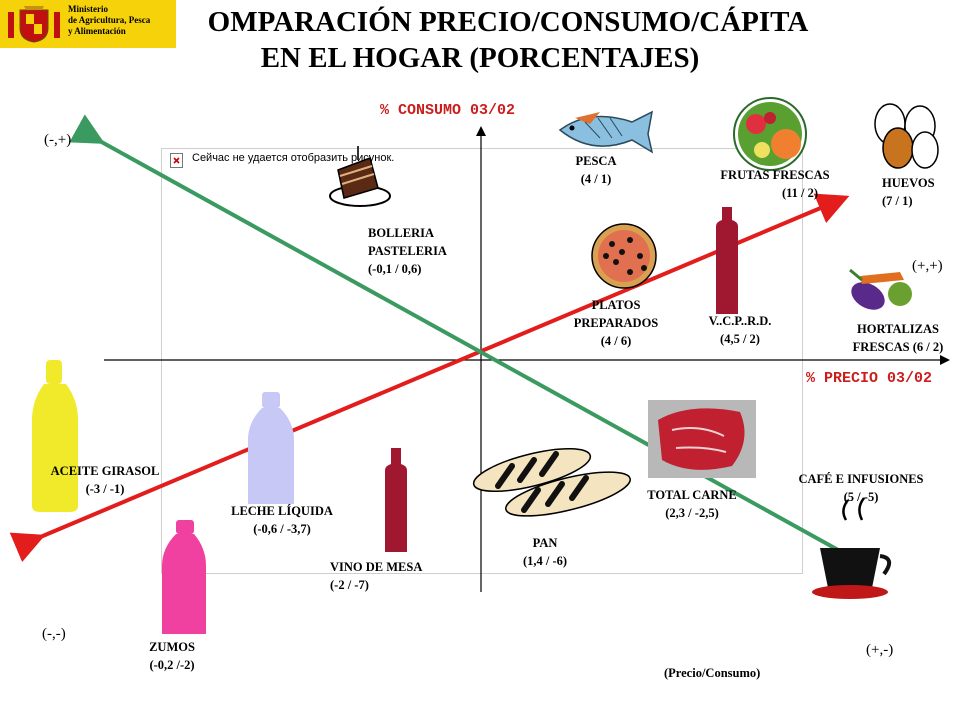  Describe the element at coordinates (624, 256) in the screenshot. I see `pizza-icon` at that location.